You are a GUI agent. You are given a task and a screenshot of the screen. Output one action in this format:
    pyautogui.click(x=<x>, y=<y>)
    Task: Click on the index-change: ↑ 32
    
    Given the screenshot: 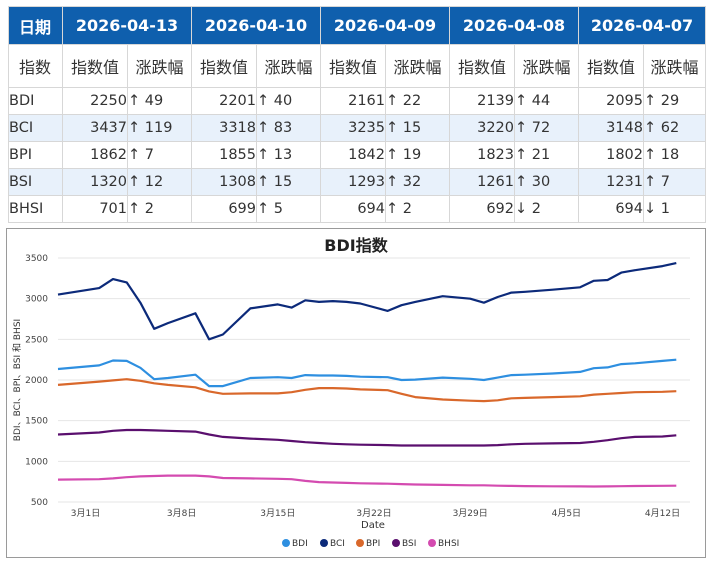 What is the action you would take?
    pyautogui.click(x=417, y=182)
    